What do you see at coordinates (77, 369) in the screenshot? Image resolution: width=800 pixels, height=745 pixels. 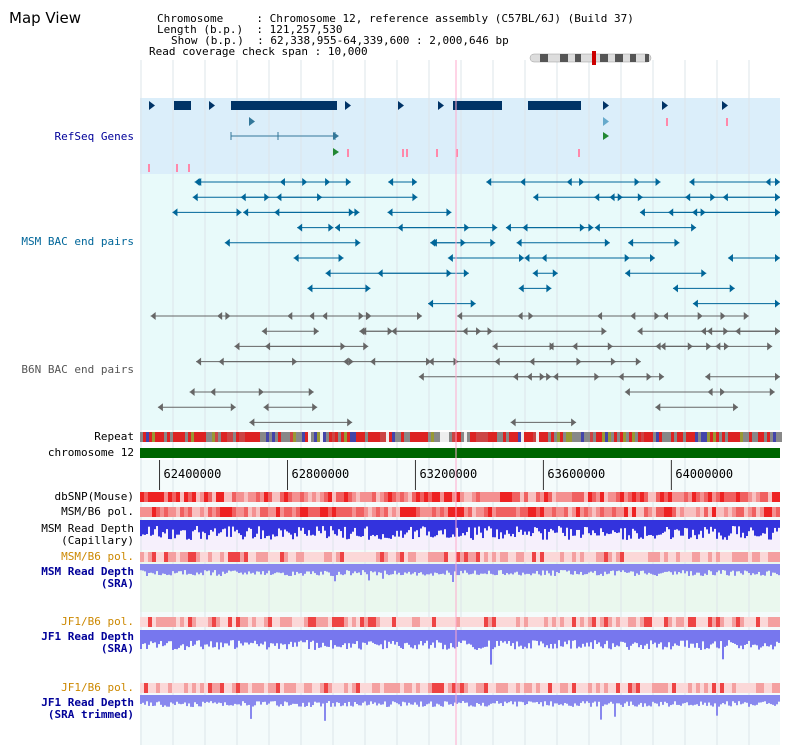 I see `track-label-b6n-bac: B6N BAC end pairs` at bounding box center [77, 369].